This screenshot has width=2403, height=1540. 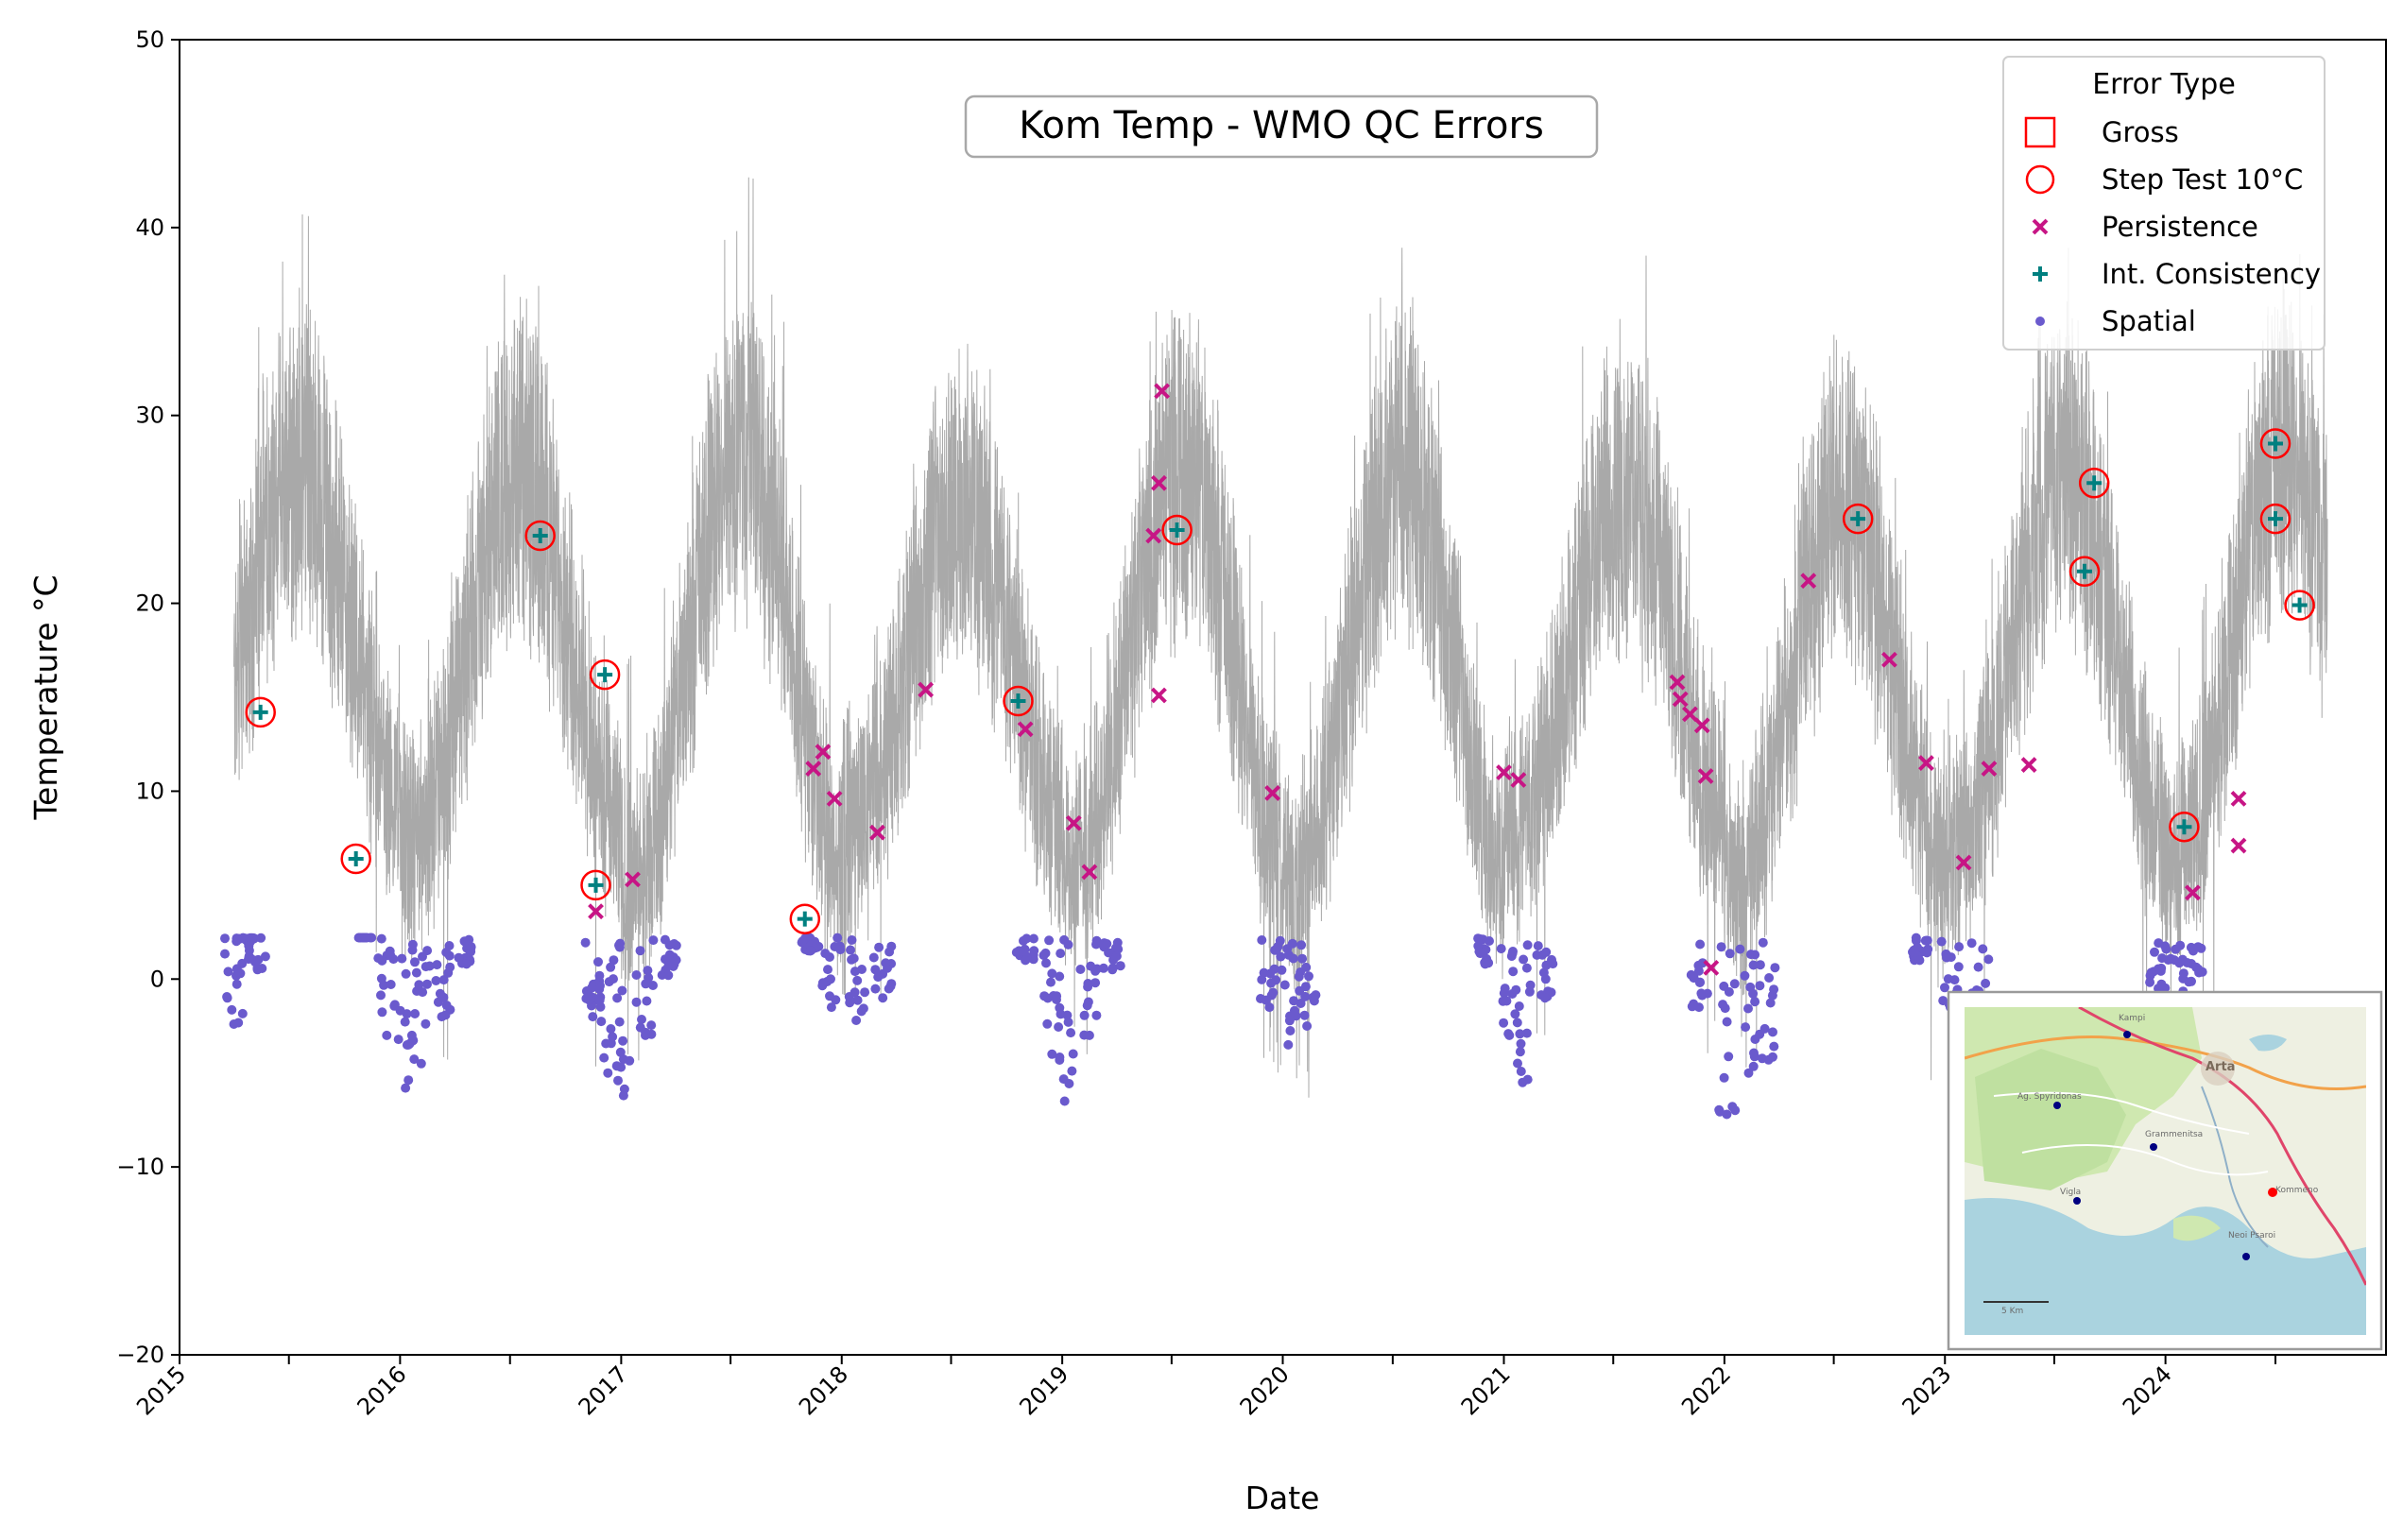 I want to click on y-tick-label: −10, so click(x=140, y=1167).